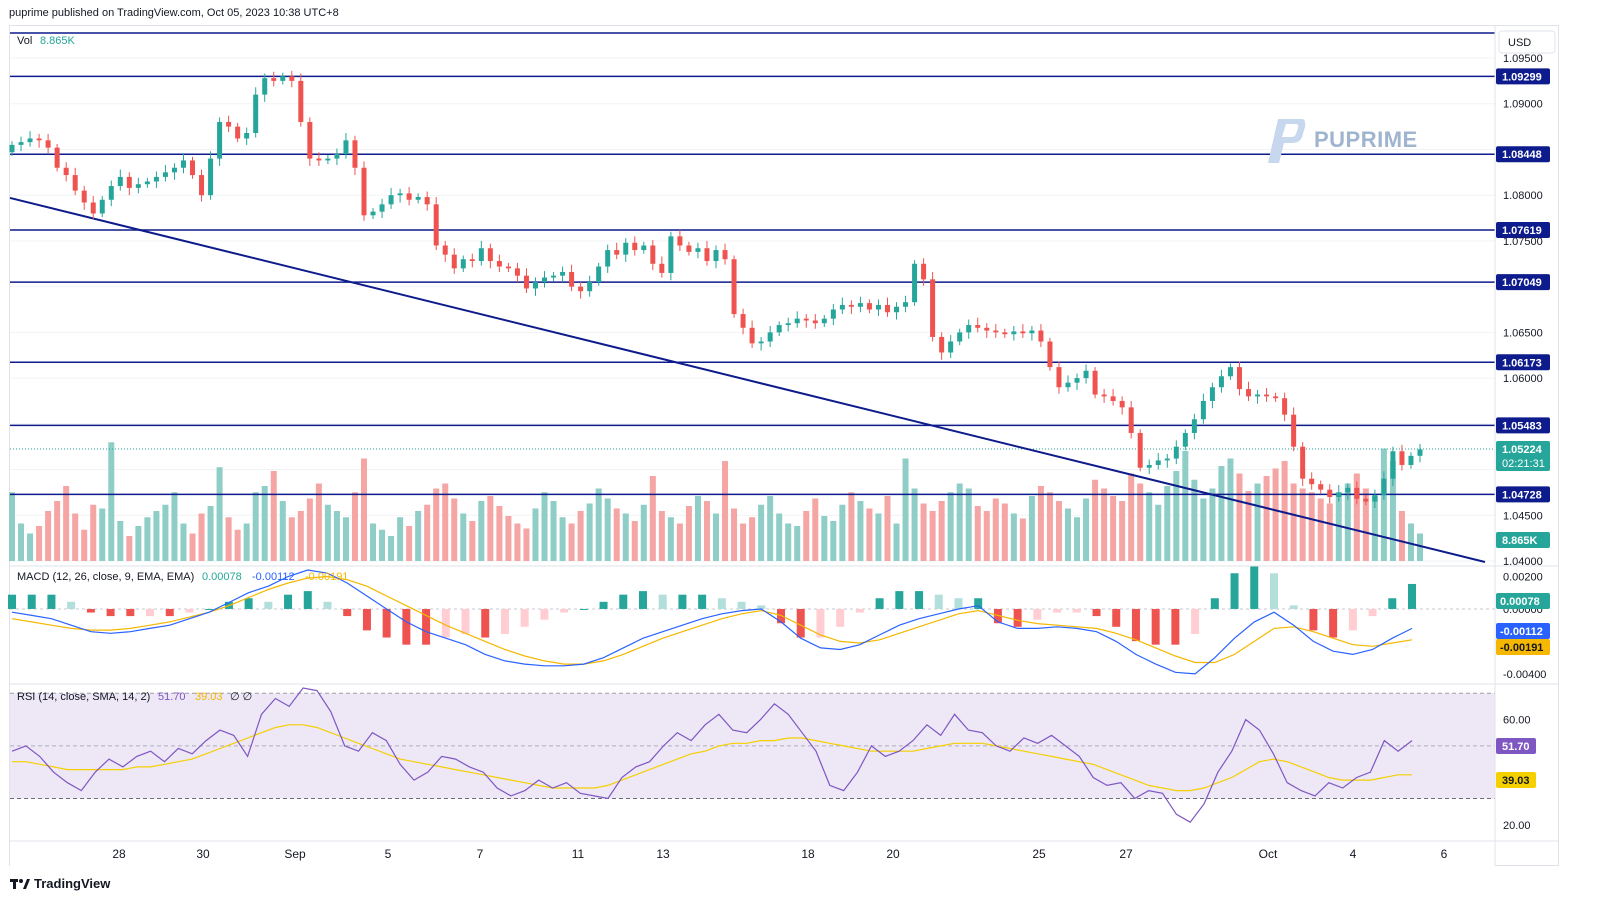 This screenshot has width=1600, height=919. I want to click on price-axis-tick: 1.06000, so click(1523, 379).